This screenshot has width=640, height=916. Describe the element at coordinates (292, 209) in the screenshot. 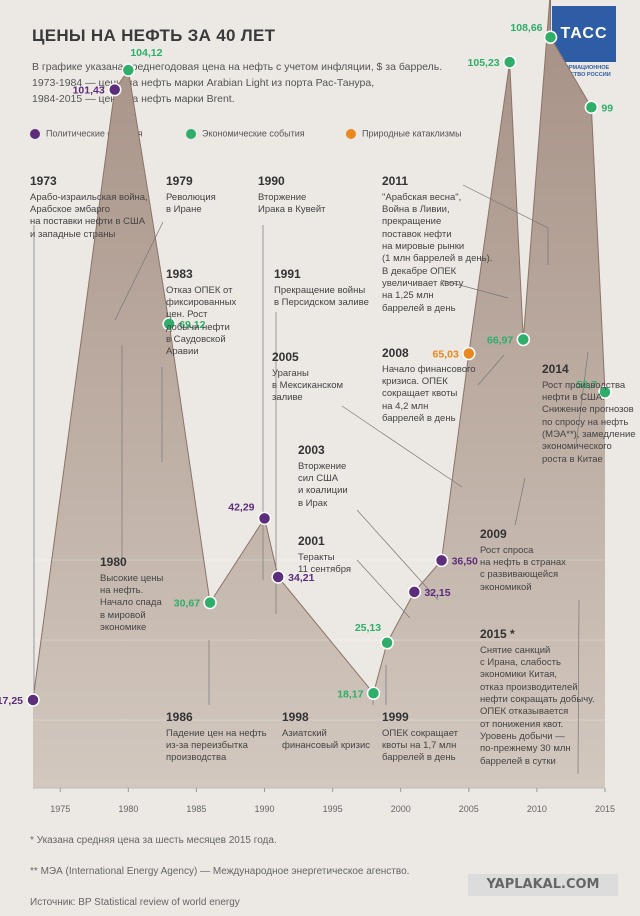

I see `annotation-text: Ирака в Кувейт` at that location.